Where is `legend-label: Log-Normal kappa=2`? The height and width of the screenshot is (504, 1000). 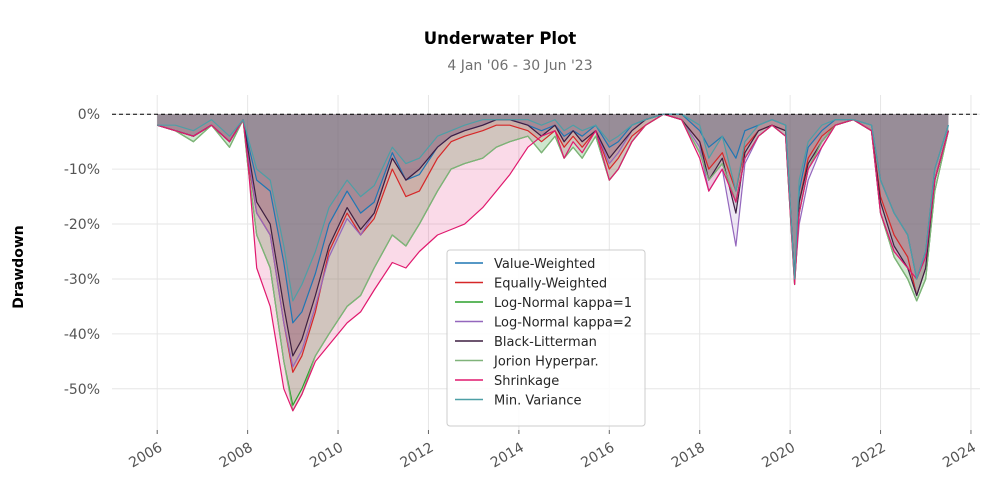 legend-label: Log-Normal kappa=2 is located at coordinates (563, 323).